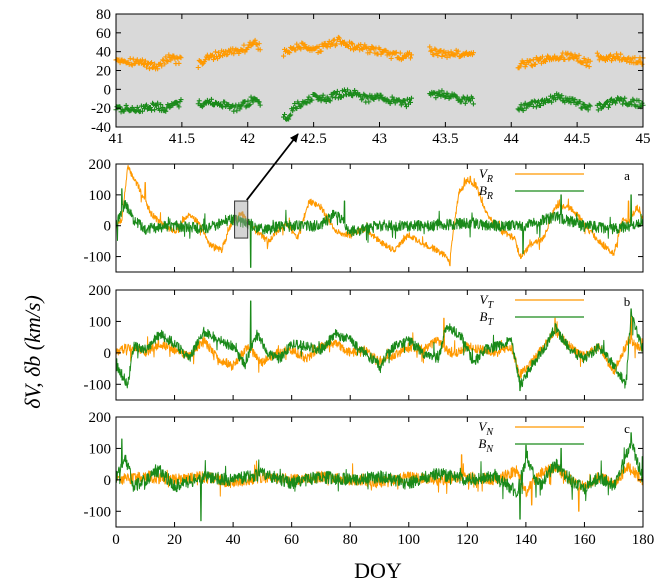 This screenshot has height=583, width=668. Describe the element at coordinates (108, 354) in the screenshot. I see `y-tick-label: 0` at that location.